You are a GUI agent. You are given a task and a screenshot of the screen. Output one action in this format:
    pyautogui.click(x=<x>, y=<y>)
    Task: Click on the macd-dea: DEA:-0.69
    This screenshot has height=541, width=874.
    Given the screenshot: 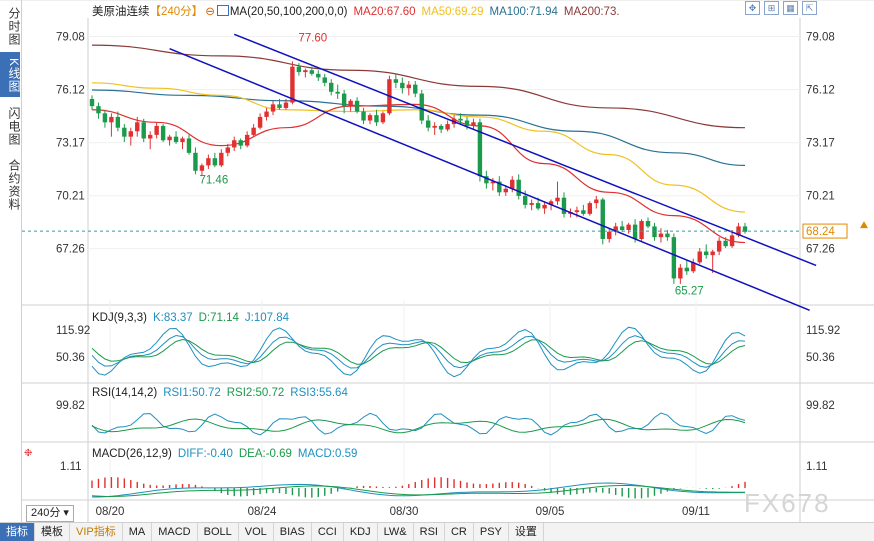 What is the action you would take?
    pyautogui.click(x=265, y=454)
    